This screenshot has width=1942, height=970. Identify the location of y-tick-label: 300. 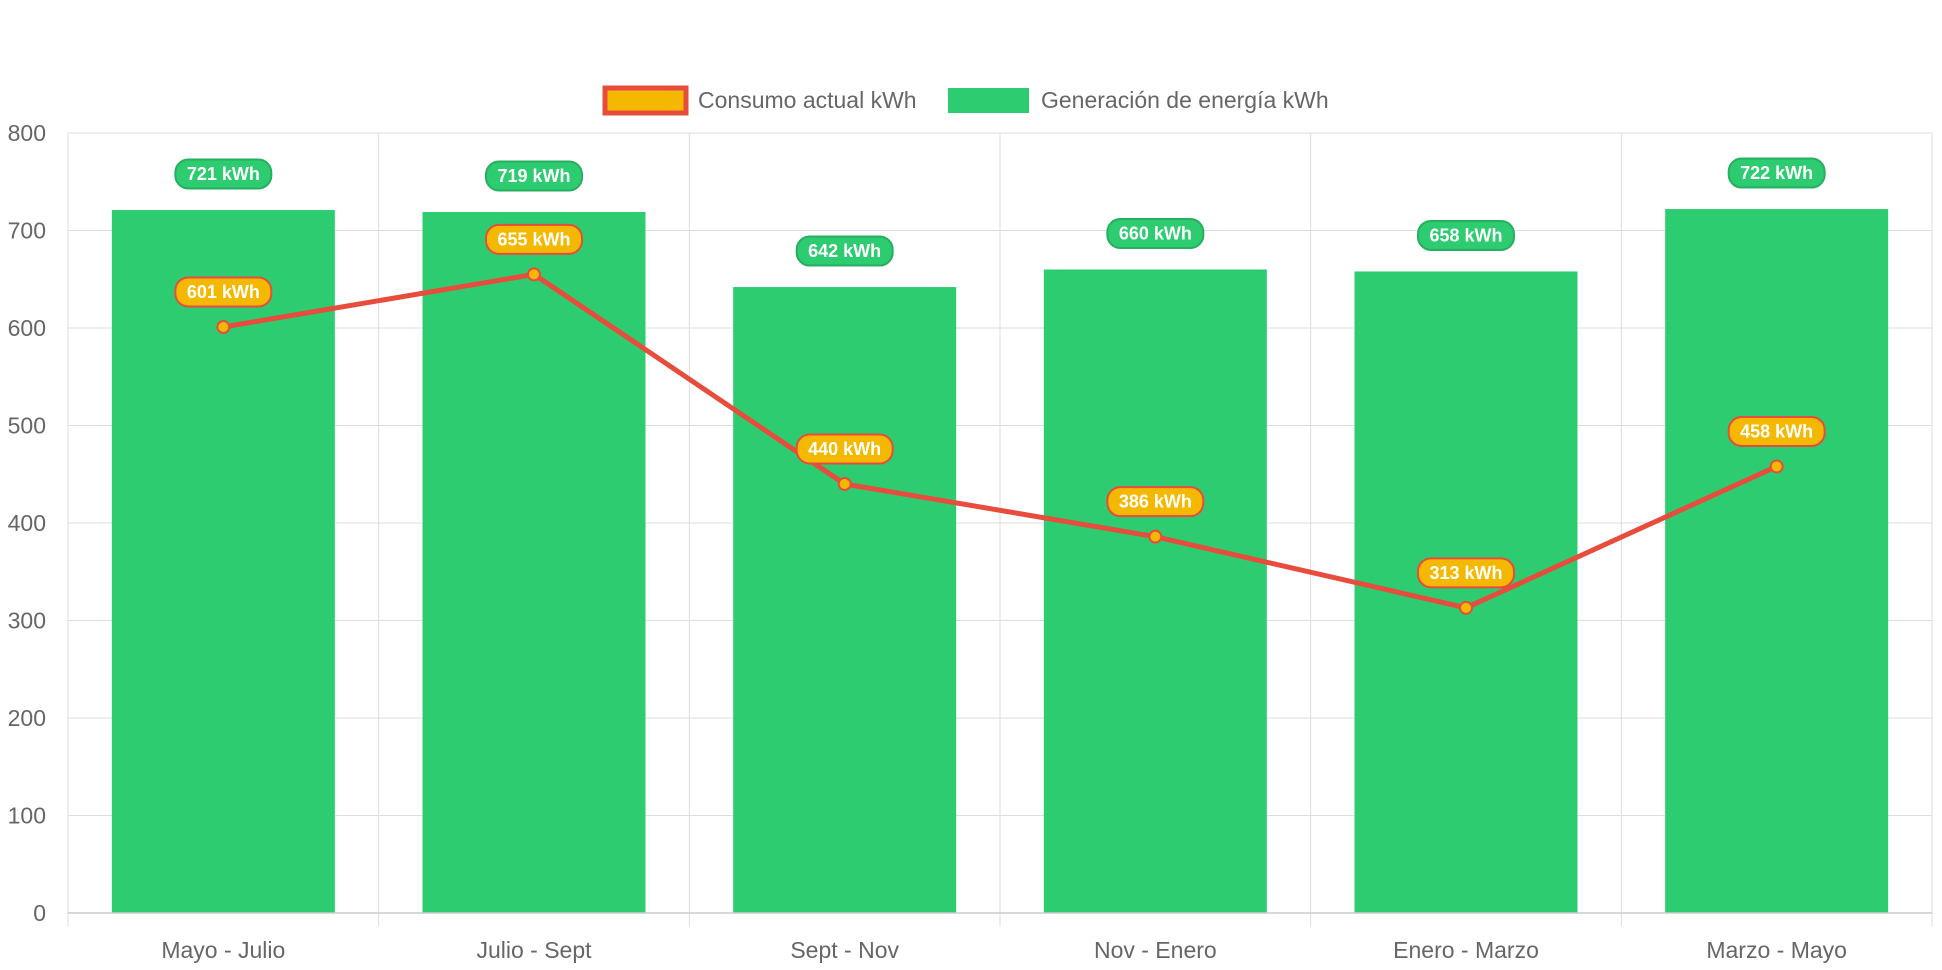
(27, 621).